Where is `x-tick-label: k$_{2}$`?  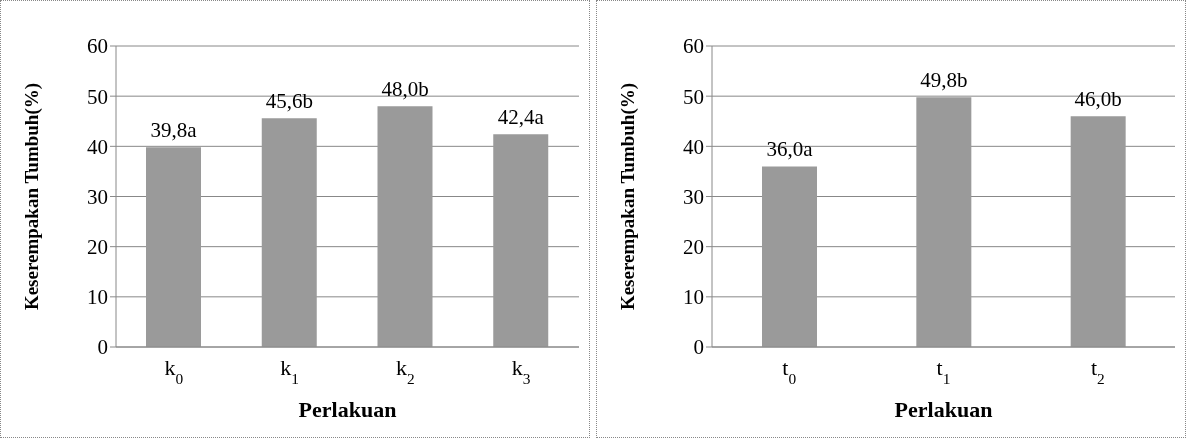 x-tick-label: k$_{2}$ is located at coordinates (405, 371).